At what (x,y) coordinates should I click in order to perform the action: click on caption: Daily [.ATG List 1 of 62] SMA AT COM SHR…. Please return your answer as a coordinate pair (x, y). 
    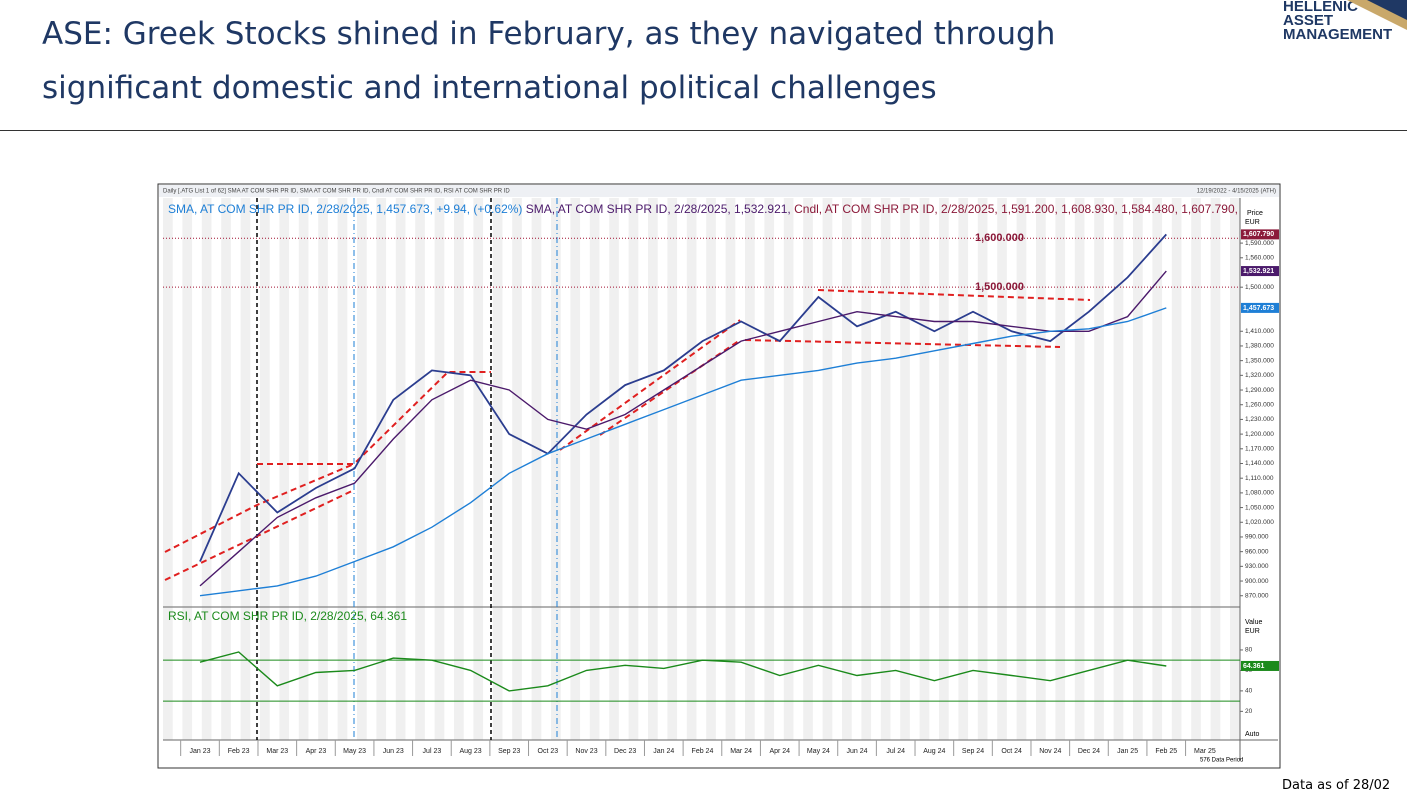
    Looking at the image, I should click on (336, 192).